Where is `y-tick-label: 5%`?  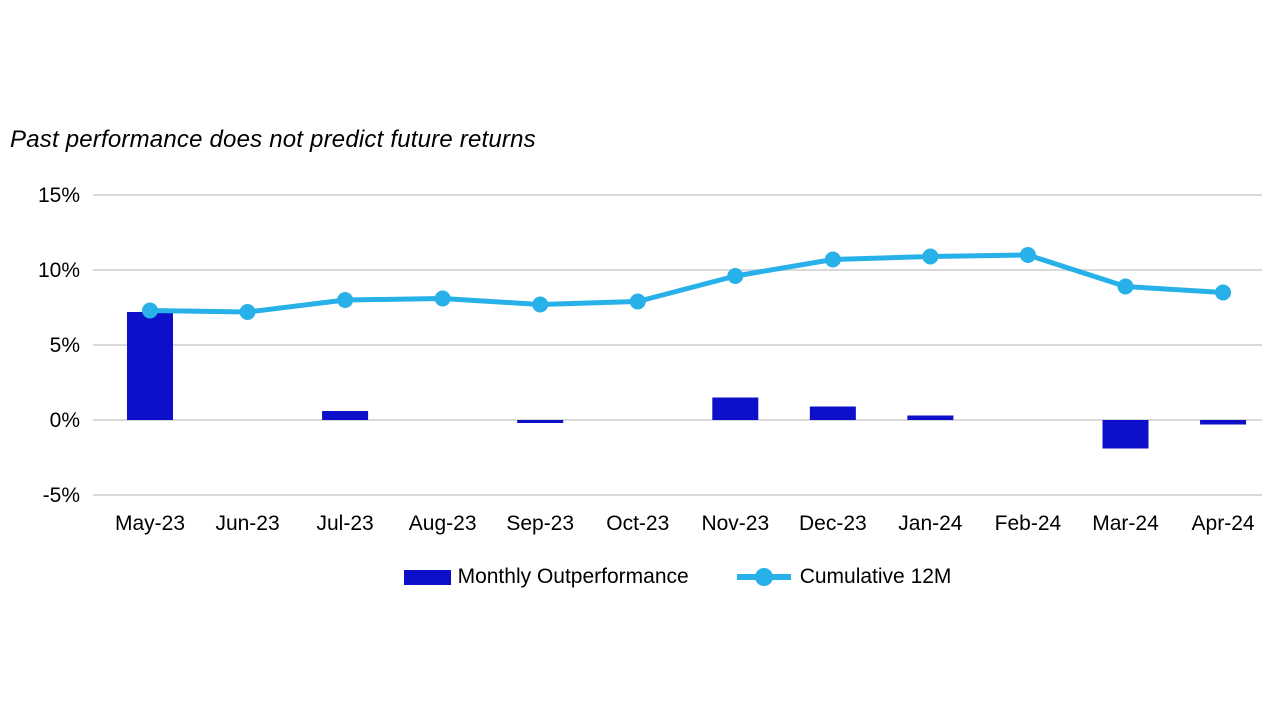
y-tick-label: 5% is located at coordinates (65, 345).